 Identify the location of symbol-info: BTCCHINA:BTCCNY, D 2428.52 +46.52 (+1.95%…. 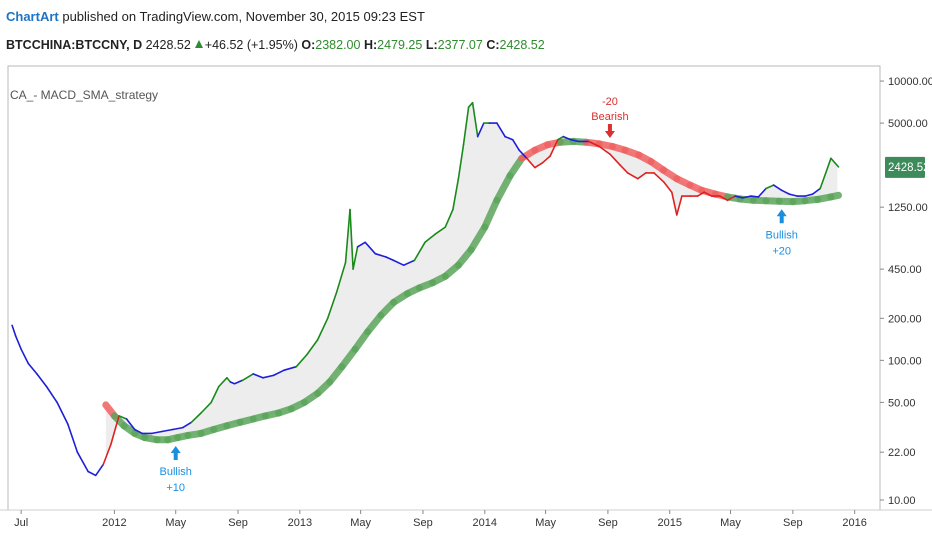
(275, 45).